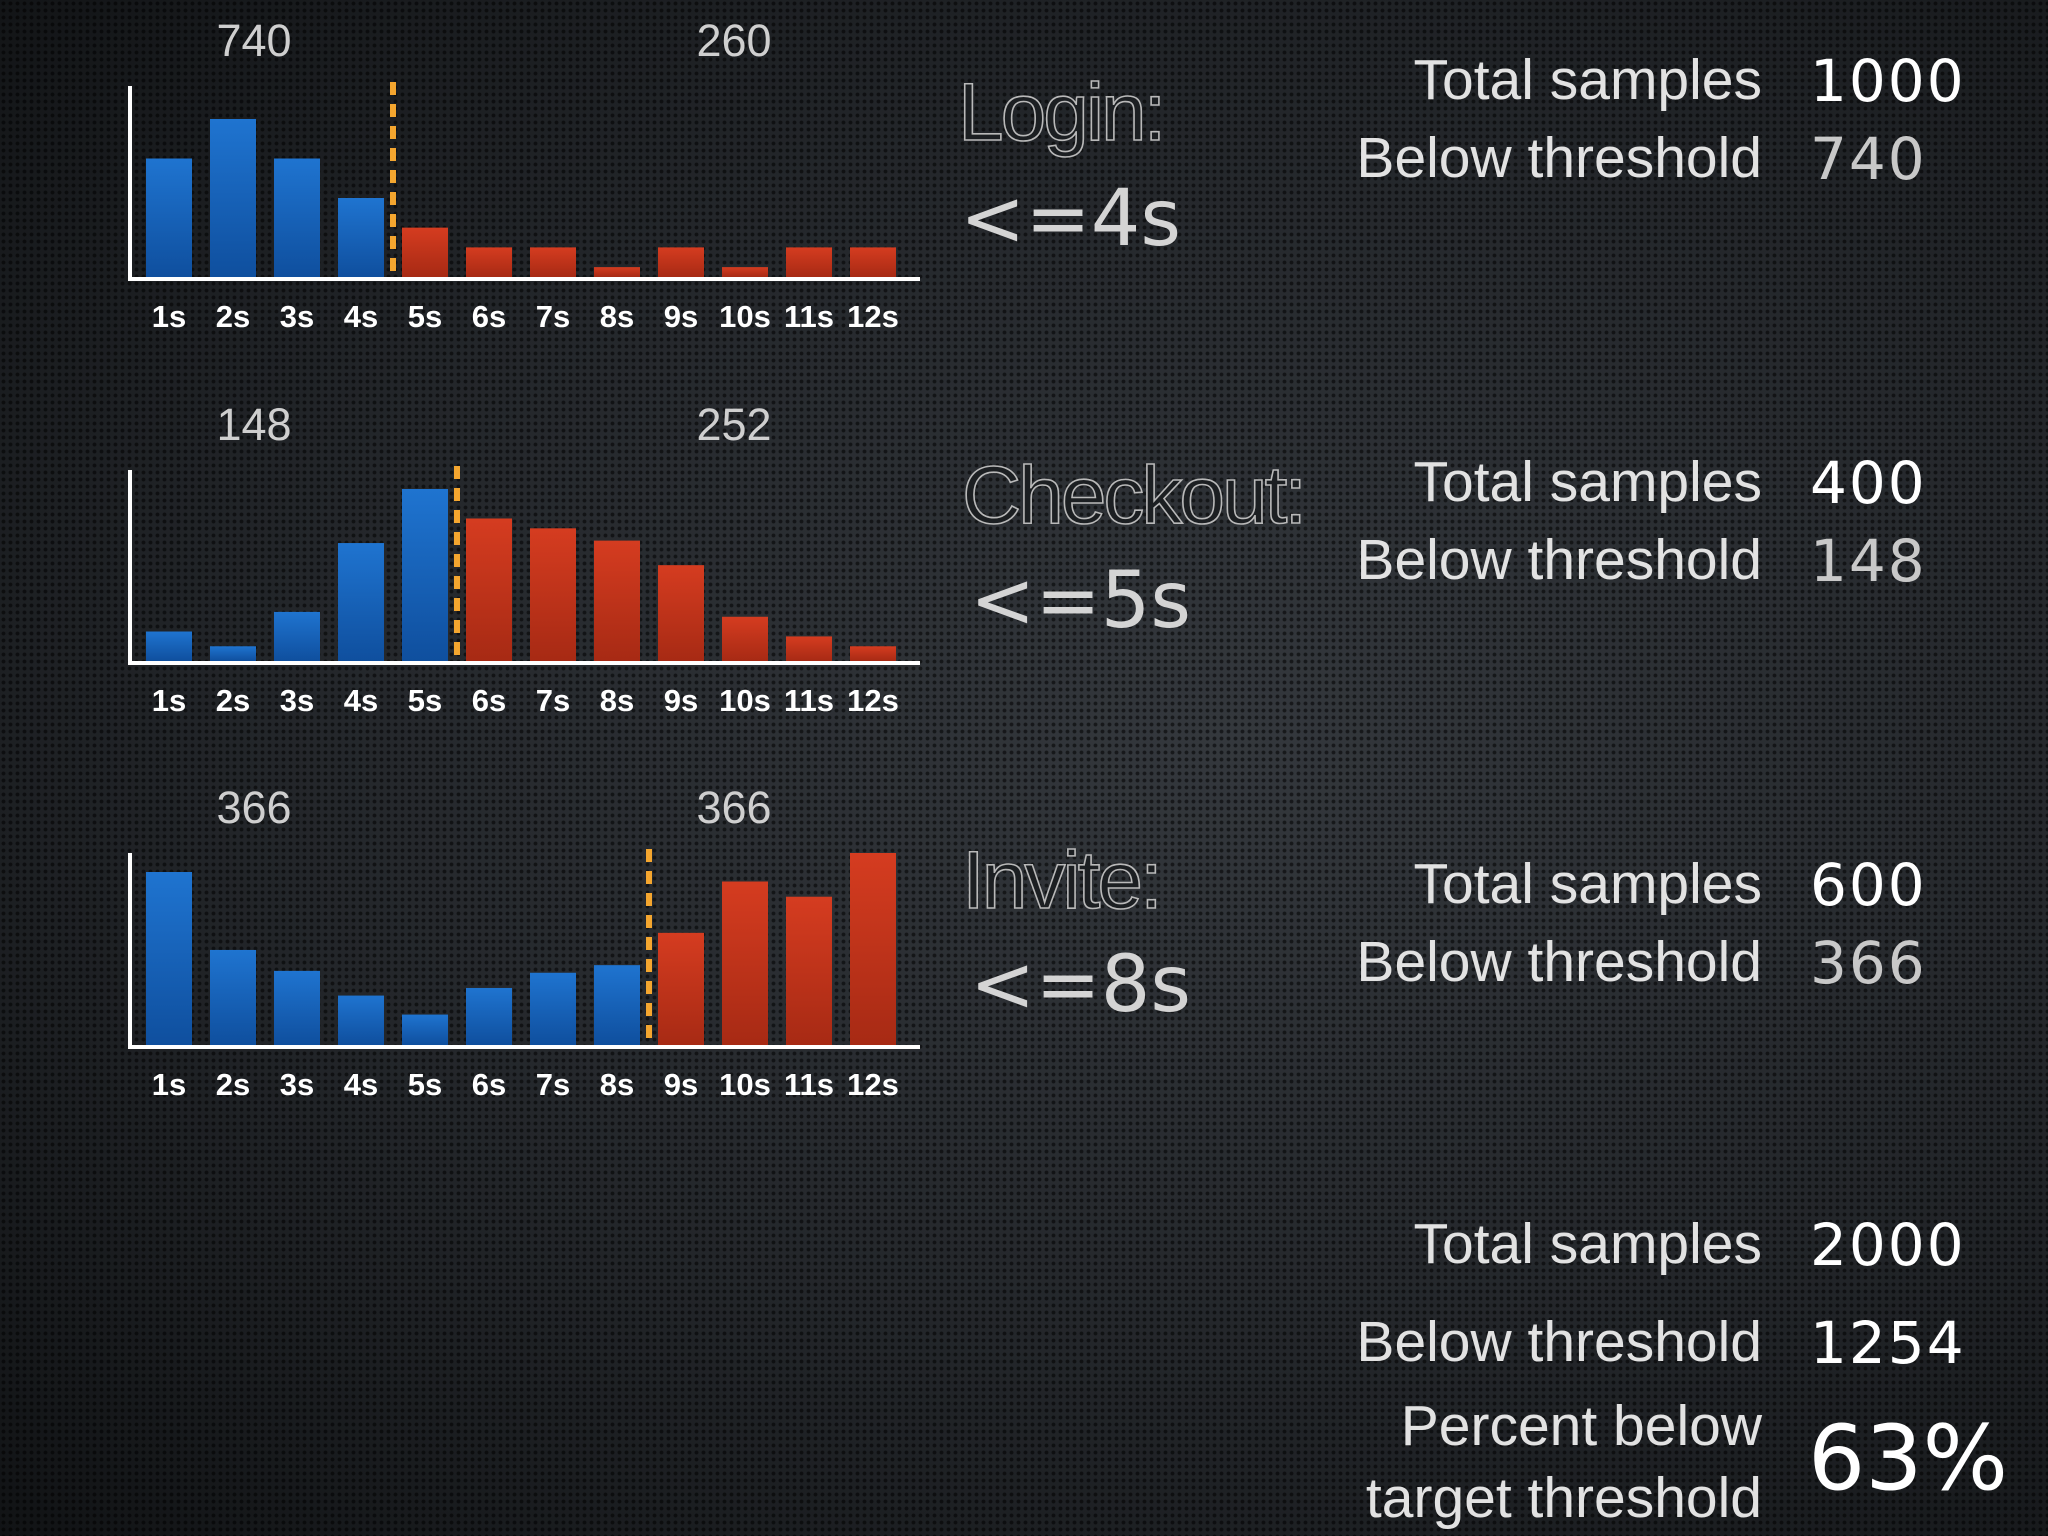 This screenshot has height=1536, width=2048. I want to click on checkout-below-threshold-label: Below threshold, so click(1559, 560).